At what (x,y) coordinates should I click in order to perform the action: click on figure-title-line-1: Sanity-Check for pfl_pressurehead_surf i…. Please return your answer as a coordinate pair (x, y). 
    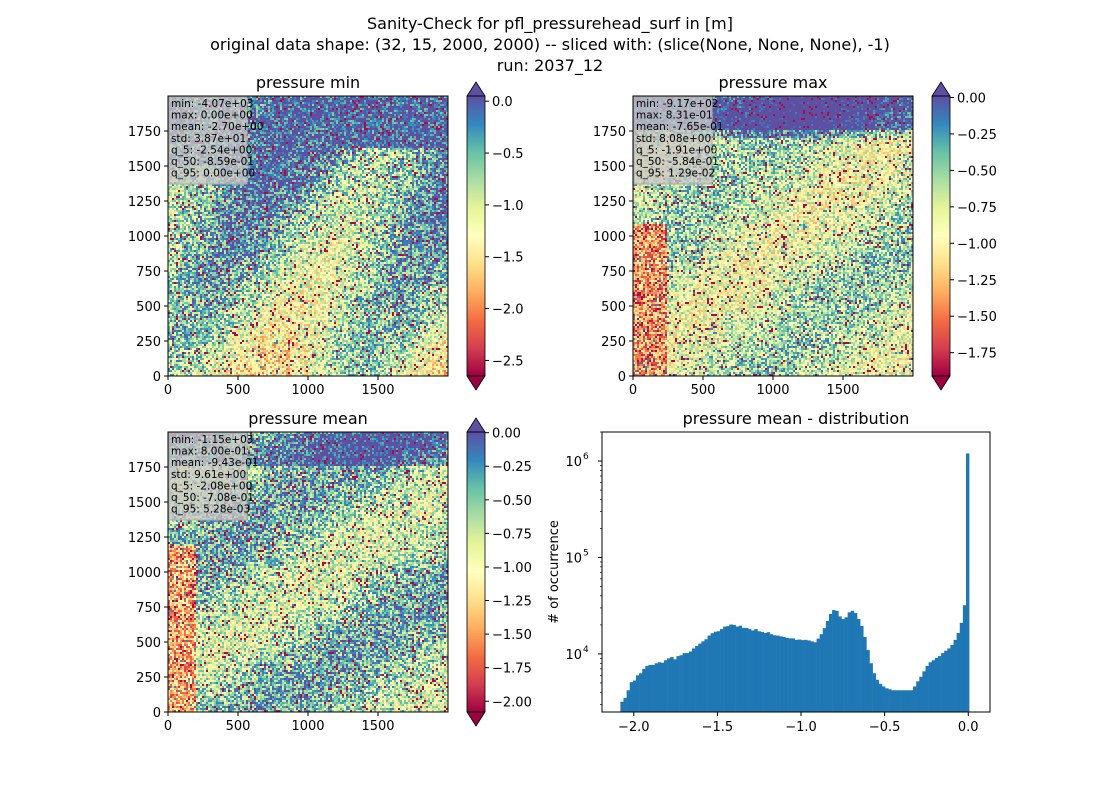
    Looking at the image, I should click on (550, 23).